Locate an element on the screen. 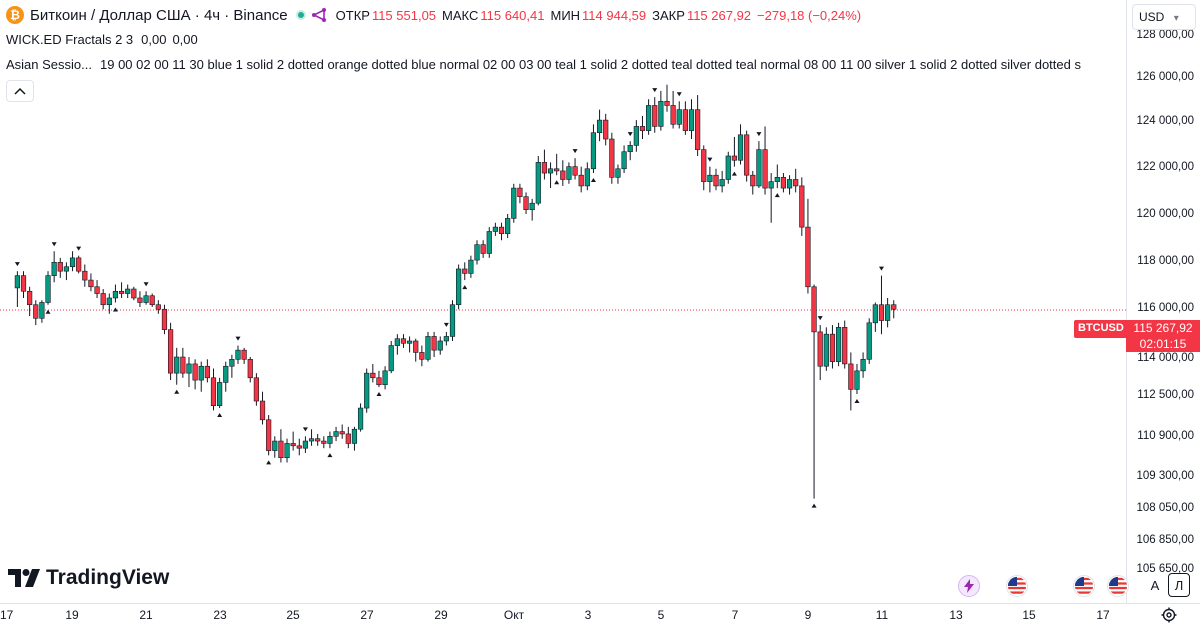 The height and width of the screenshot is (629, 1200). currency-select: USD ▾ is located at coordinates (1164, 17).